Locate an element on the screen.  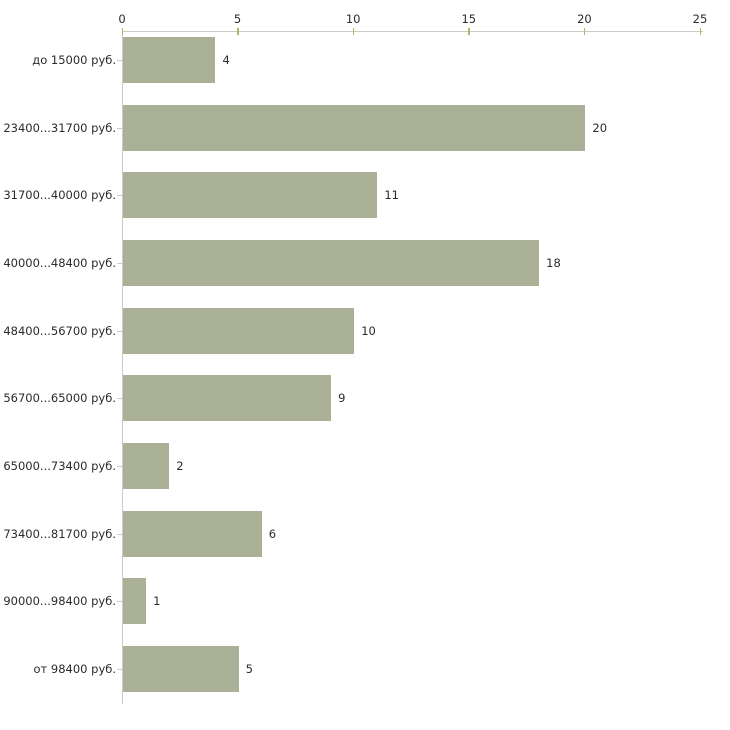
category-label: 31700...40000 руб. is located at coordinates (59, 195).